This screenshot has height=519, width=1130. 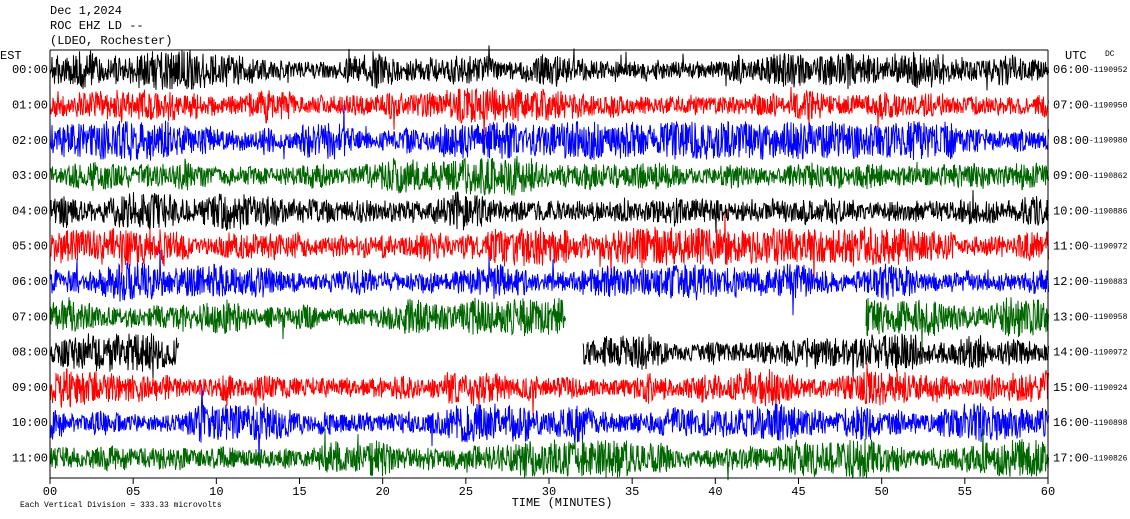 I want to click on est-label: 11:00, so click(x=30, y=458).